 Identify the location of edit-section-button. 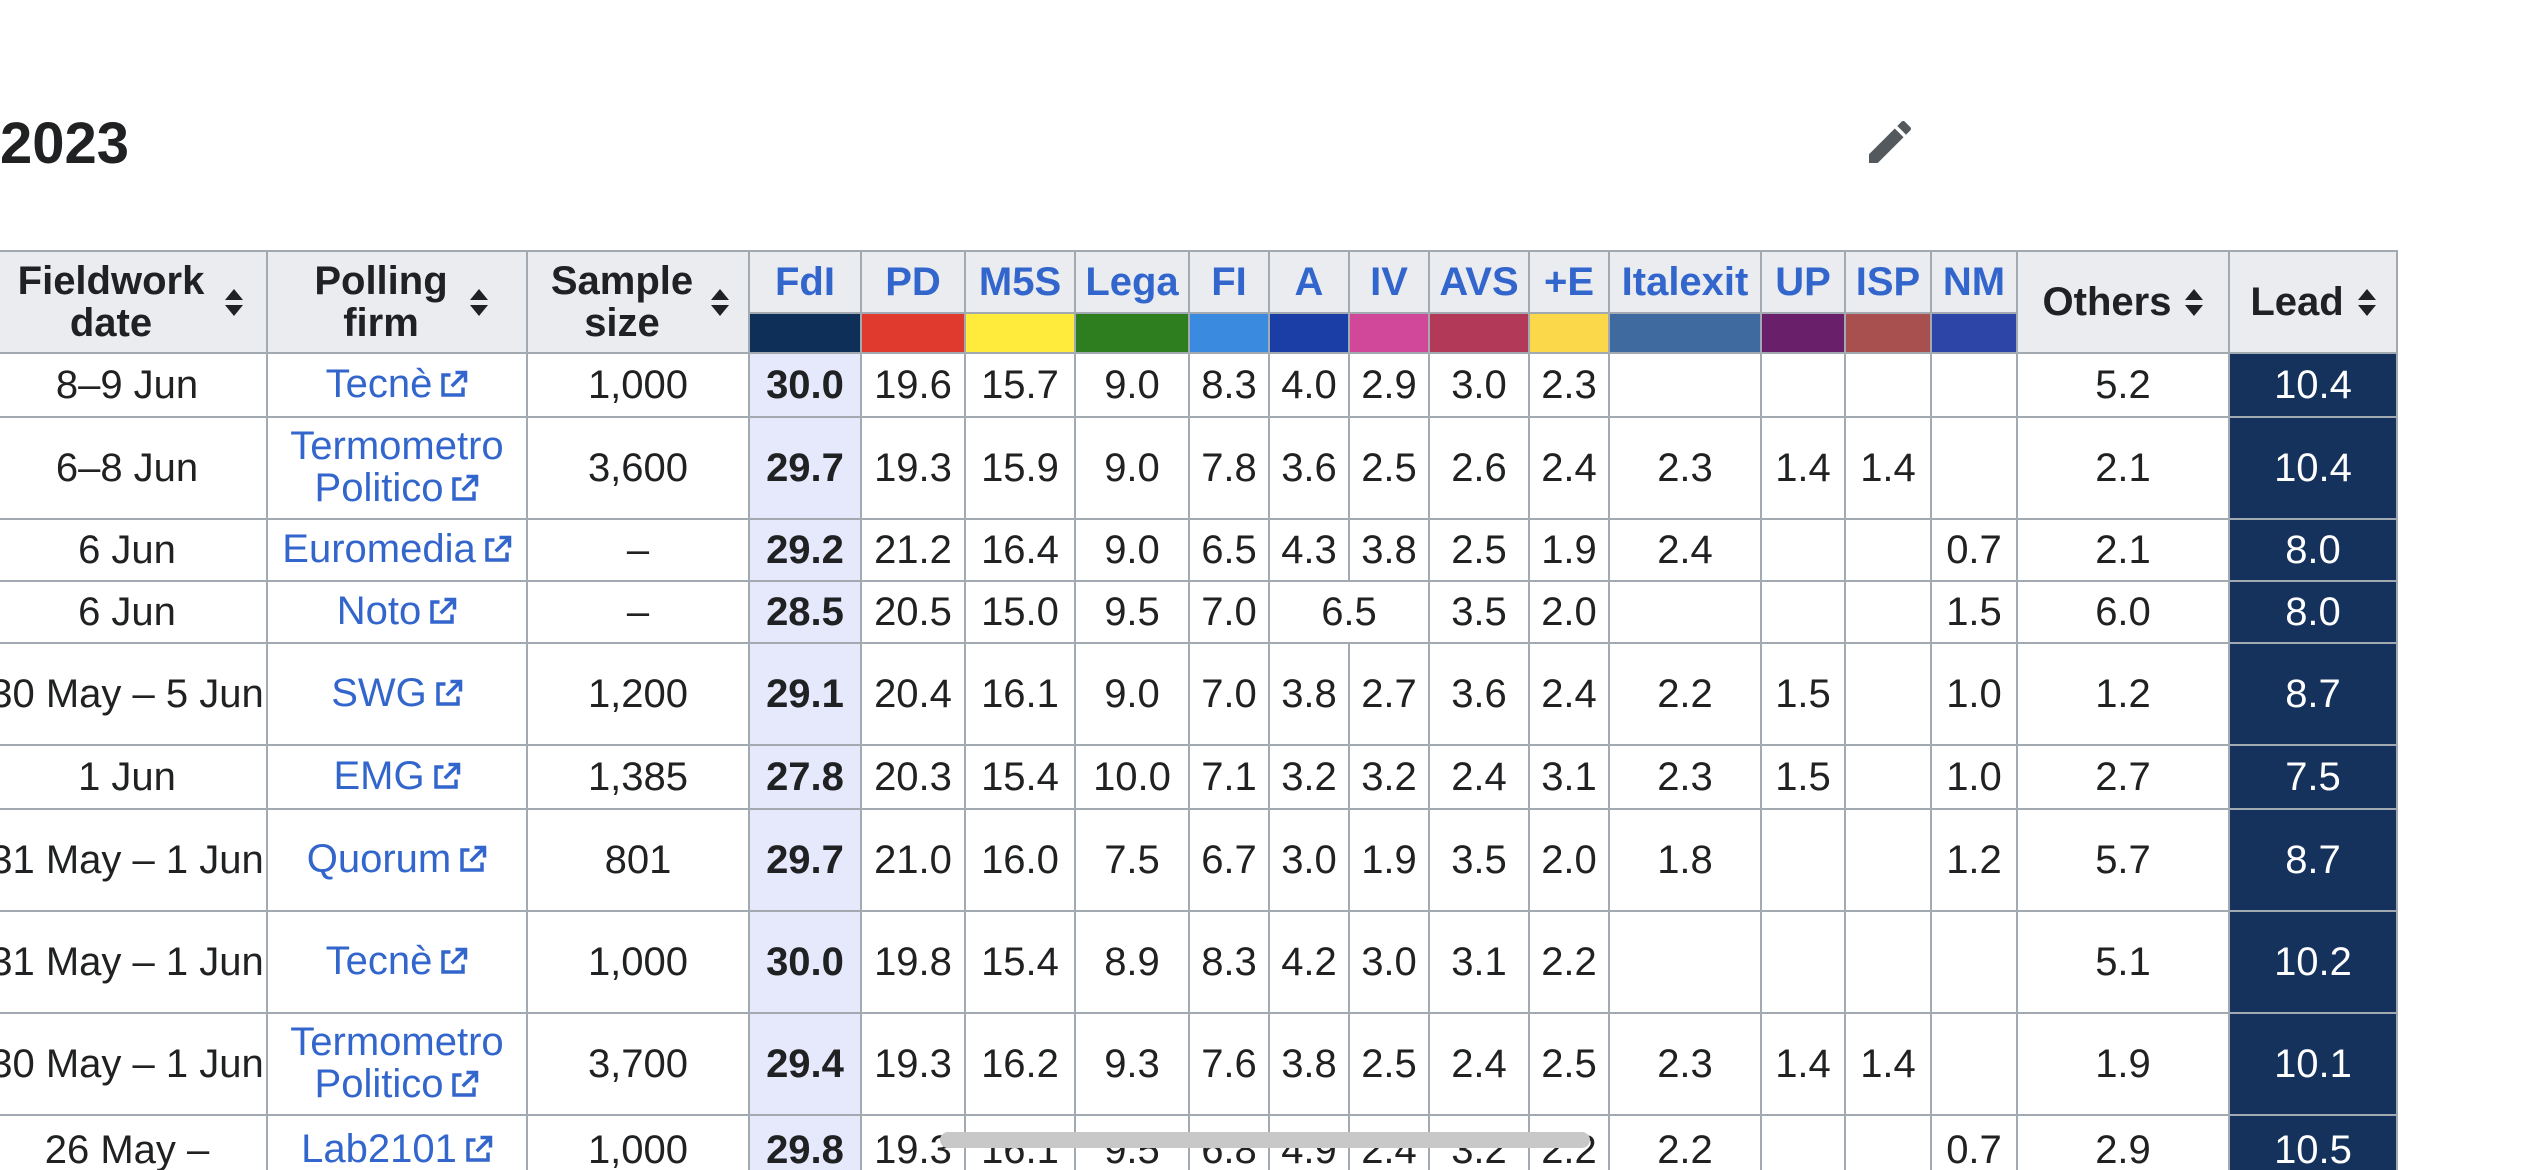
(1890, 142).